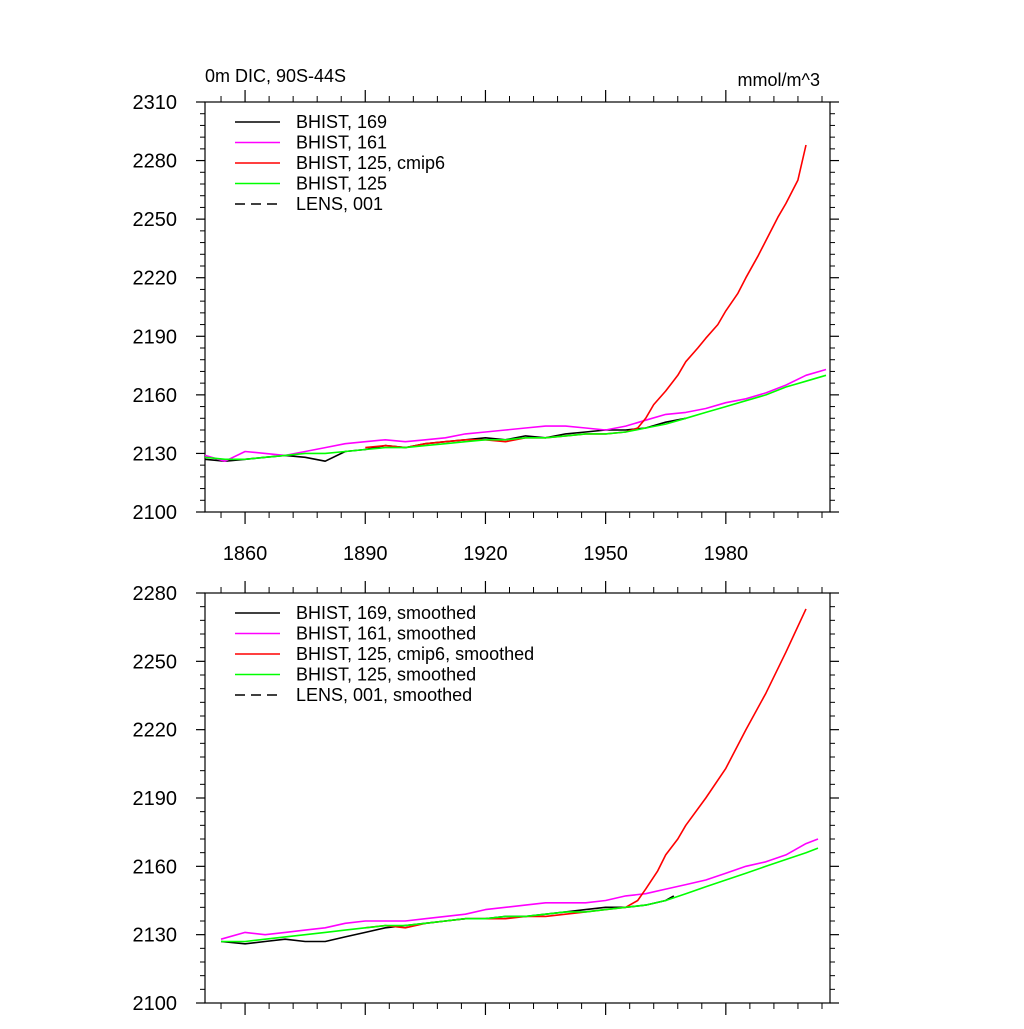 The image size is (1024, 1029). I want to click on chart-title: 0m DIC, 90S-44S, so click(275, 76).